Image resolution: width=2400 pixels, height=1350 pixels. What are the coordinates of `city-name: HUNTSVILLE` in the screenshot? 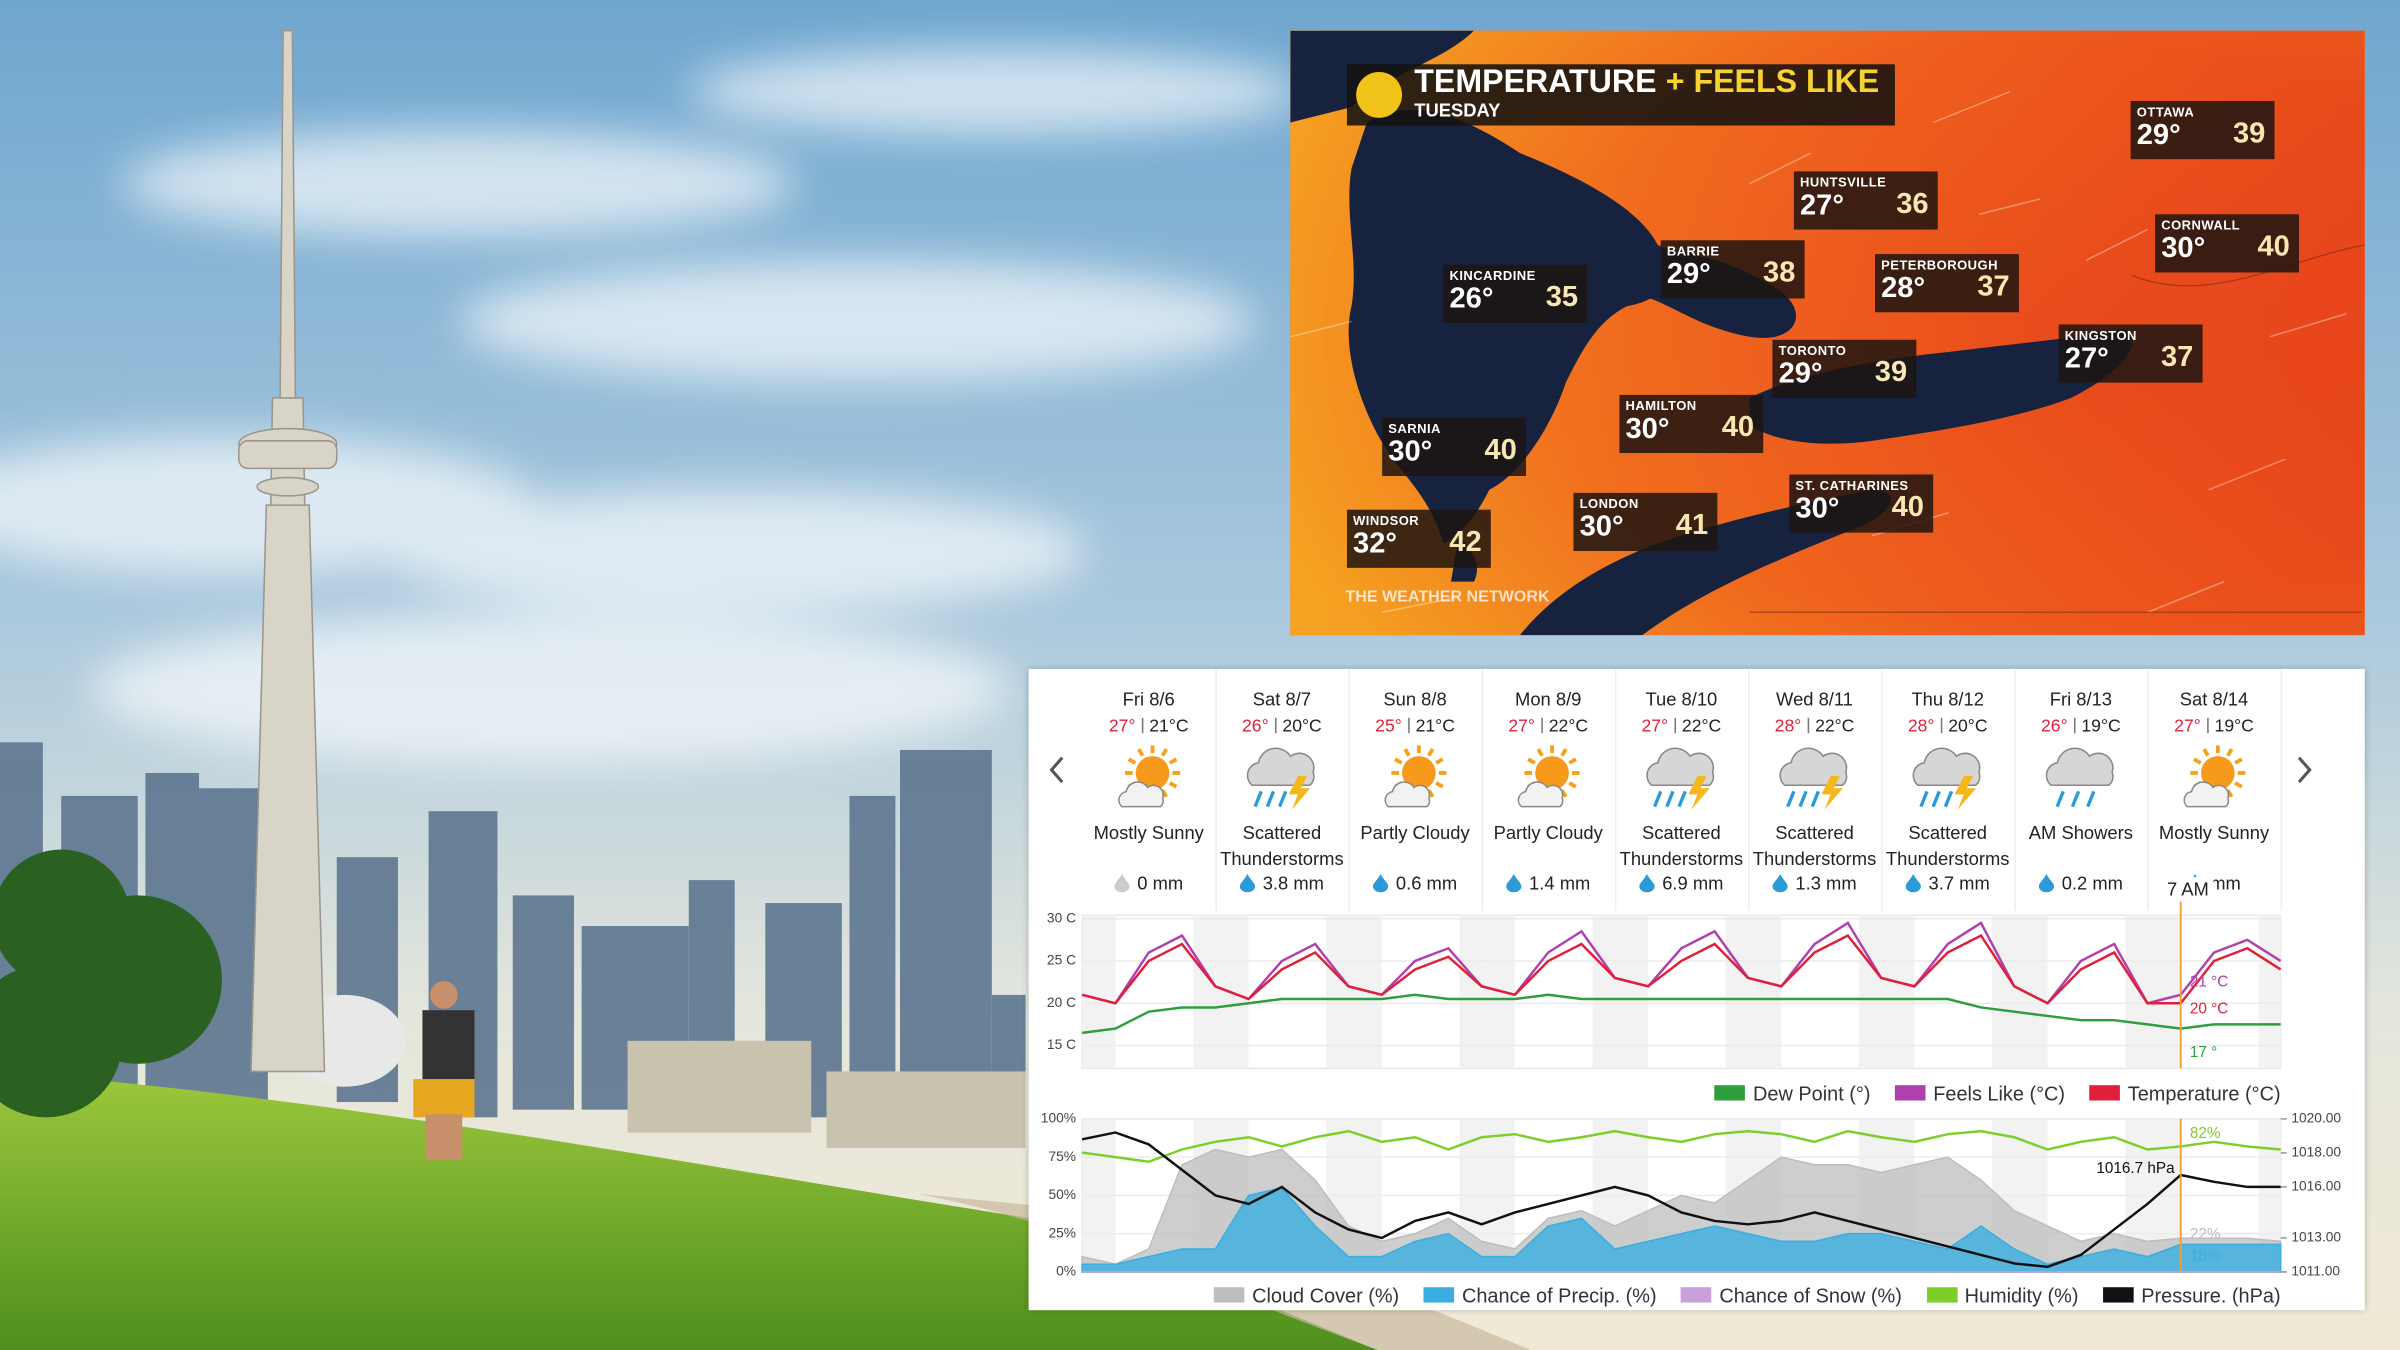 It's located at (1843, 182).